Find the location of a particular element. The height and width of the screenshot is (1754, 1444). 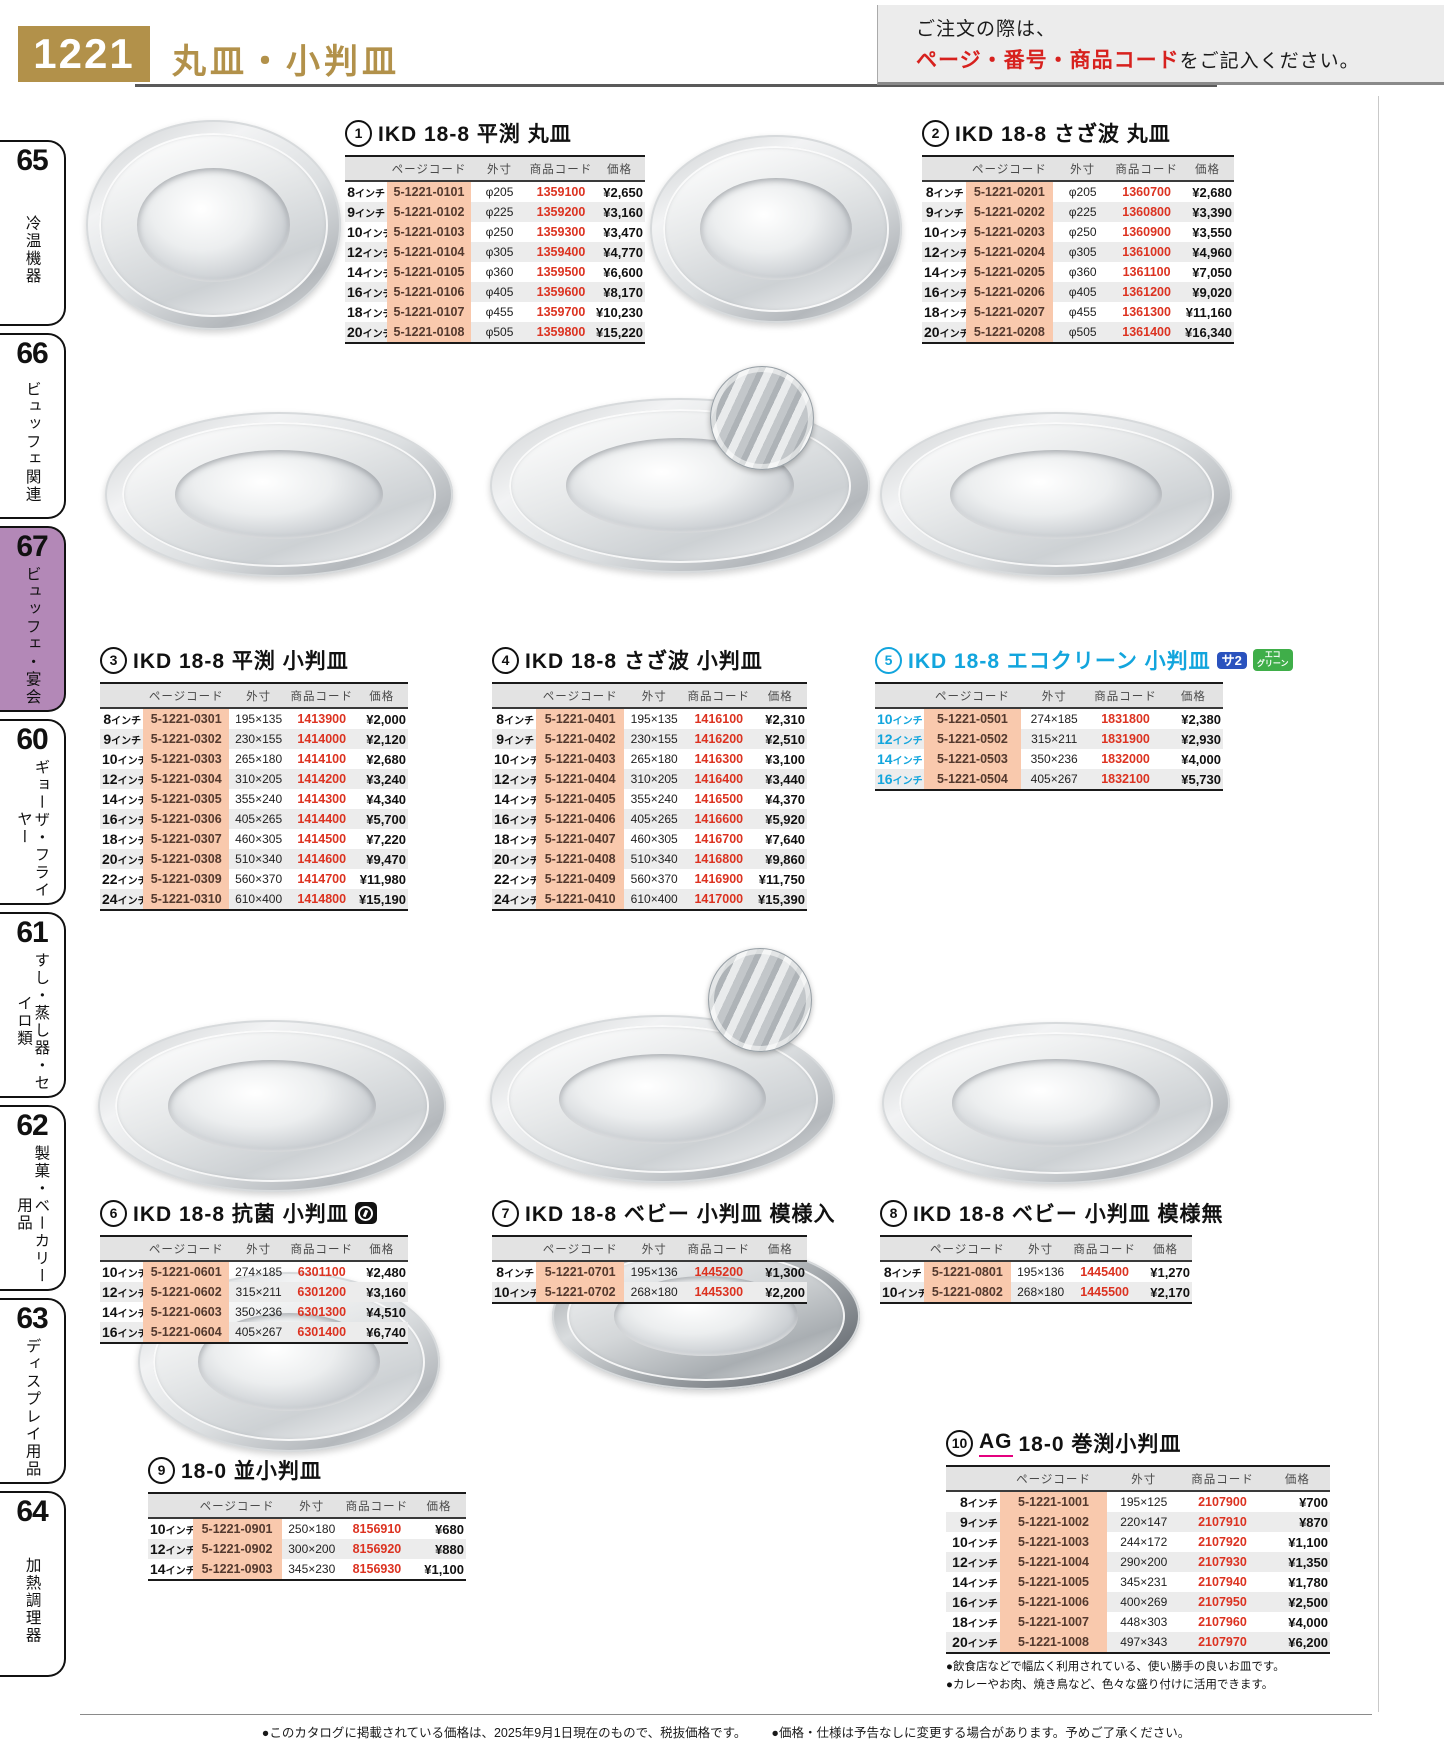

table-row: 12インチ 5-1221-0902 300×200 8156920 ¥880 is located at coordinates (307, 1549).